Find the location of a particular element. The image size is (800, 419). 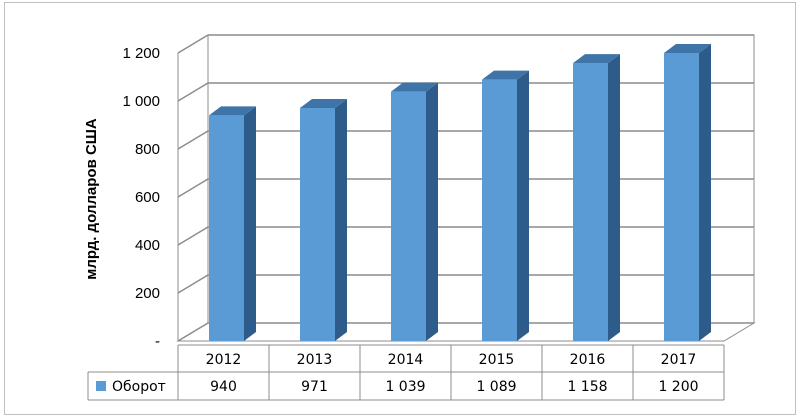

x-tick-label: 2014 is located at coordinates (406, 360).